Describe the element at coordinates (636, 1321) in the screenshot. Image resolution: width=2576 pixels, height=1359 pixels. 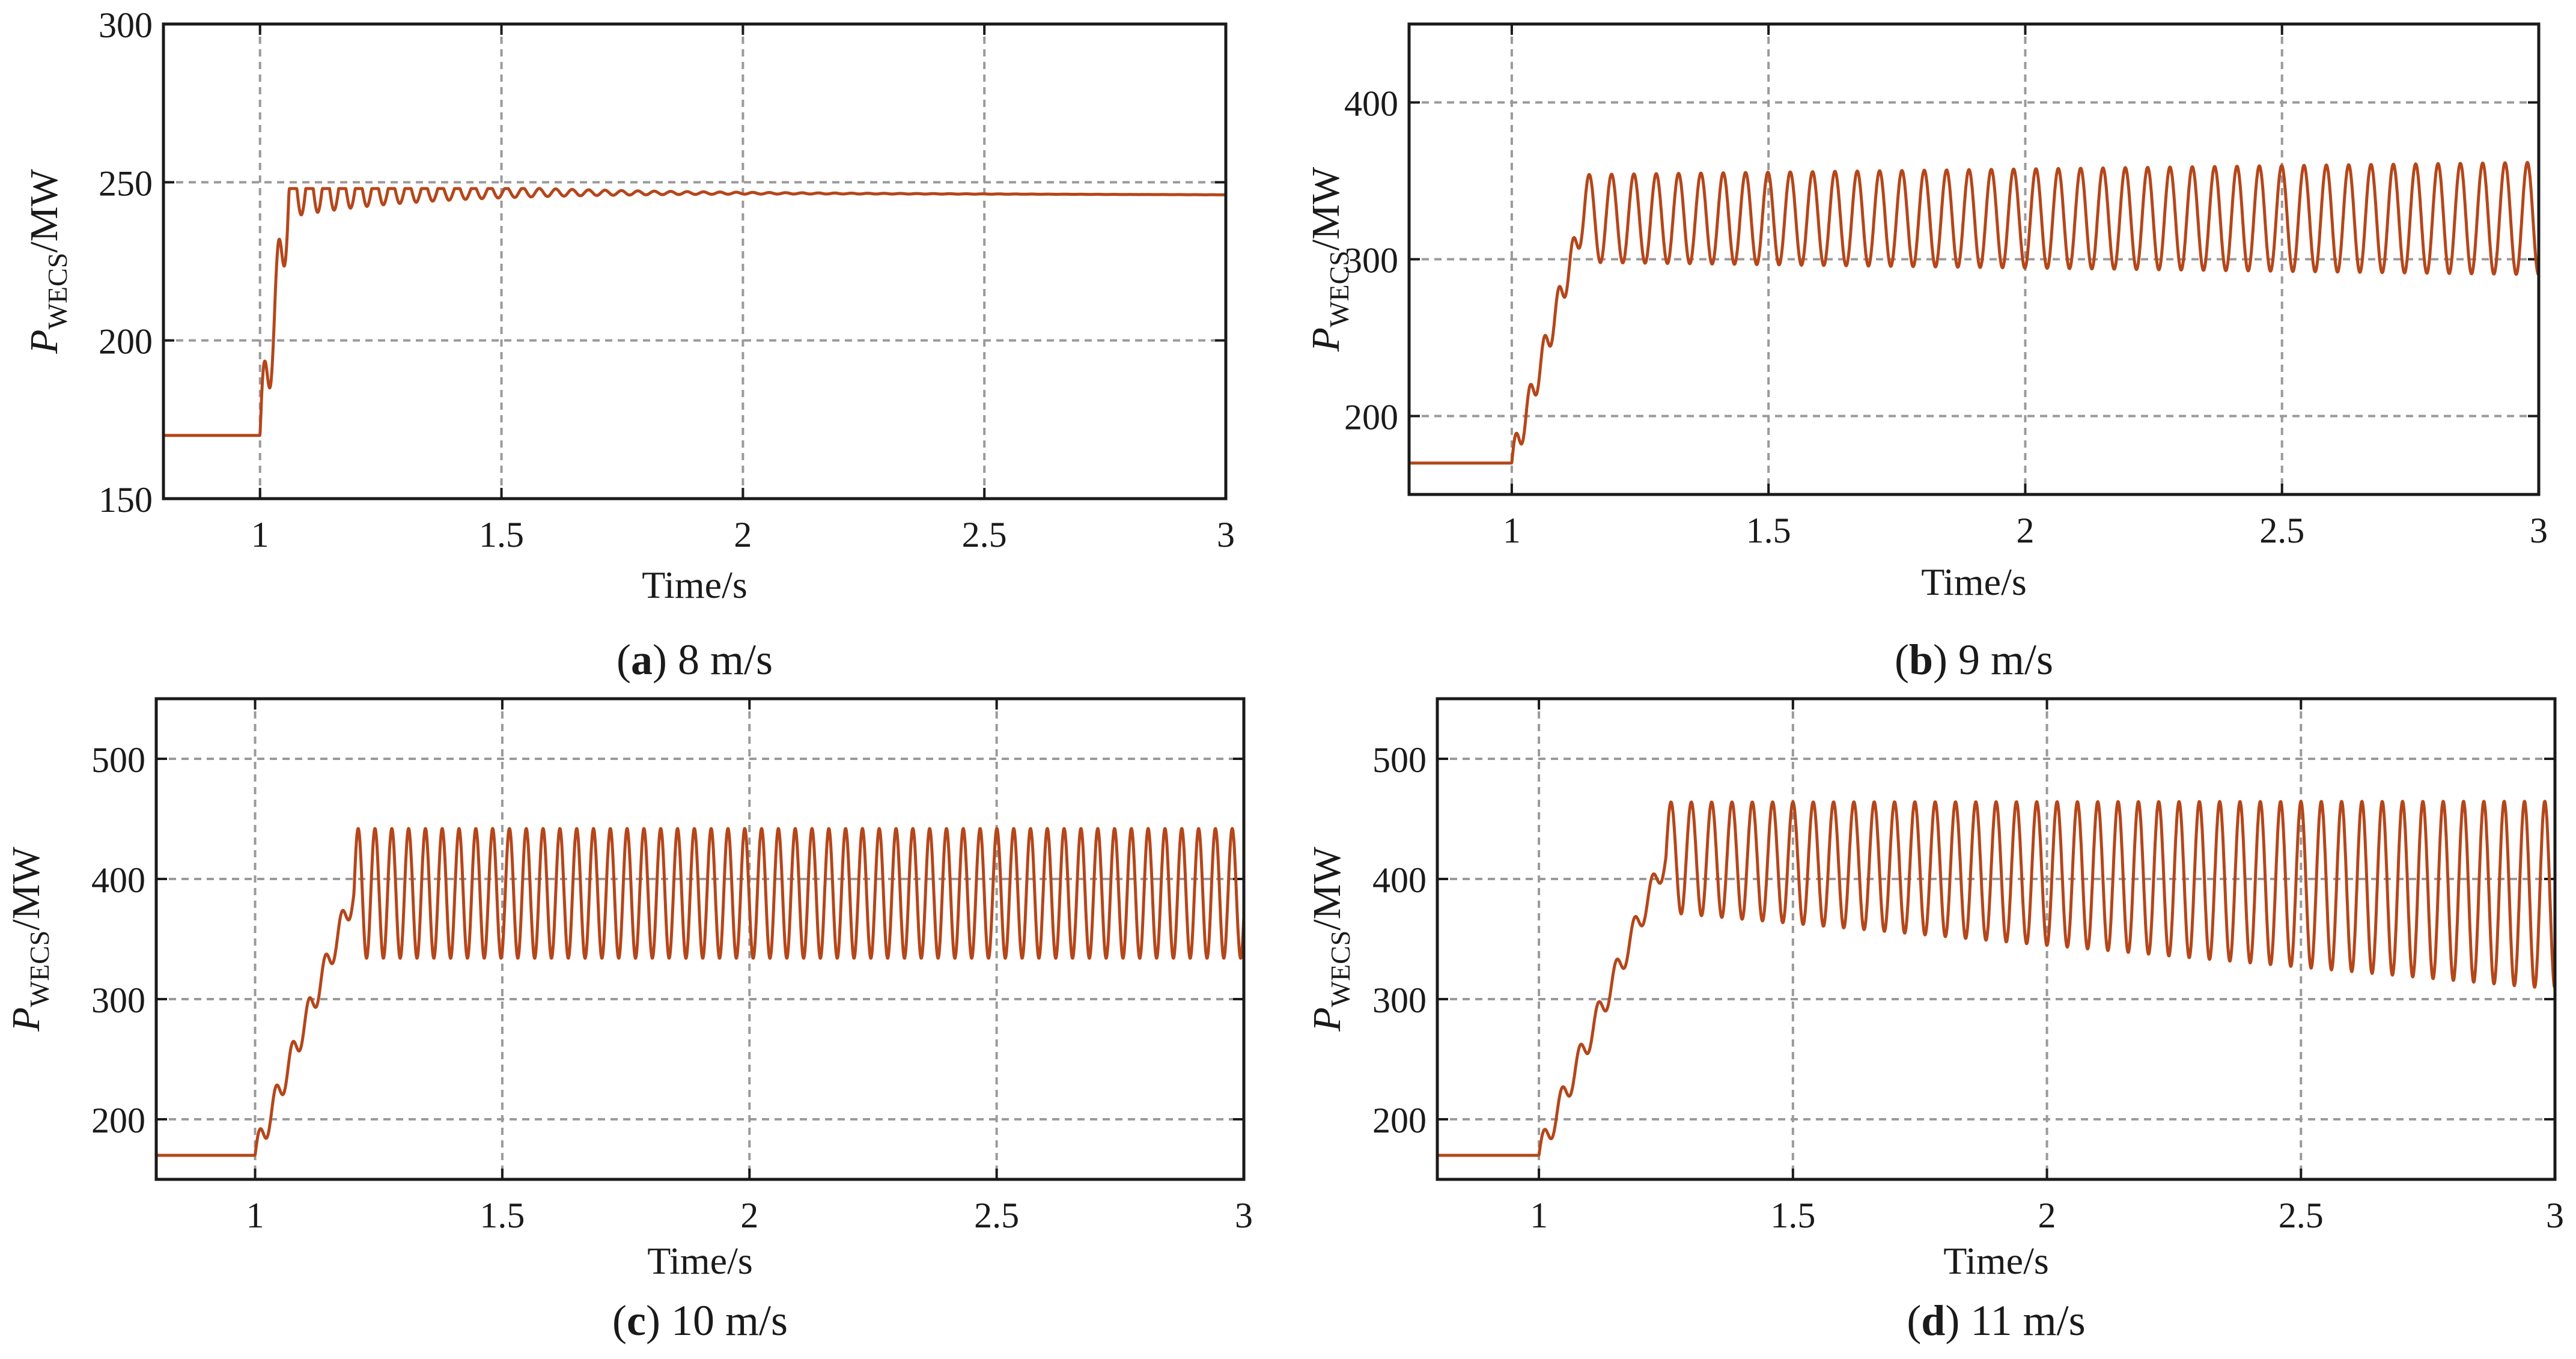
I see `caption-letter: c` at that location.